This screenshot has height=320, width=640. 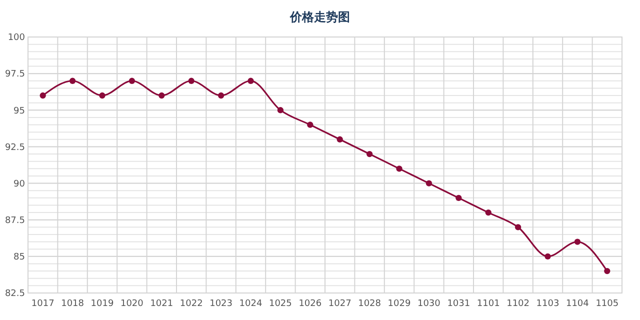 I want to click on y-tick-label: 92.5, so click(x=14, y=147).